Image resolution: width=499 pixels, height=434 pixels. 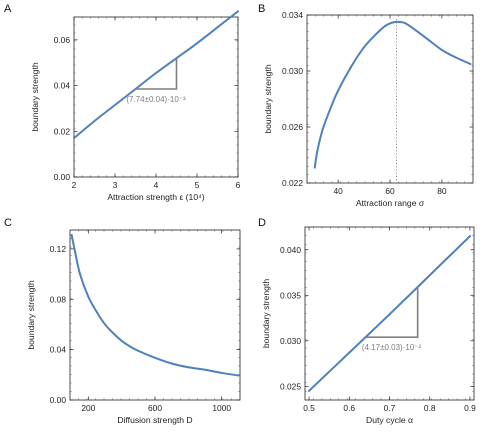 What do you see at coordinates (290, 295) in the screenshot?
I see `y-tick-label: 0.035` at bounding box center [290, 295].